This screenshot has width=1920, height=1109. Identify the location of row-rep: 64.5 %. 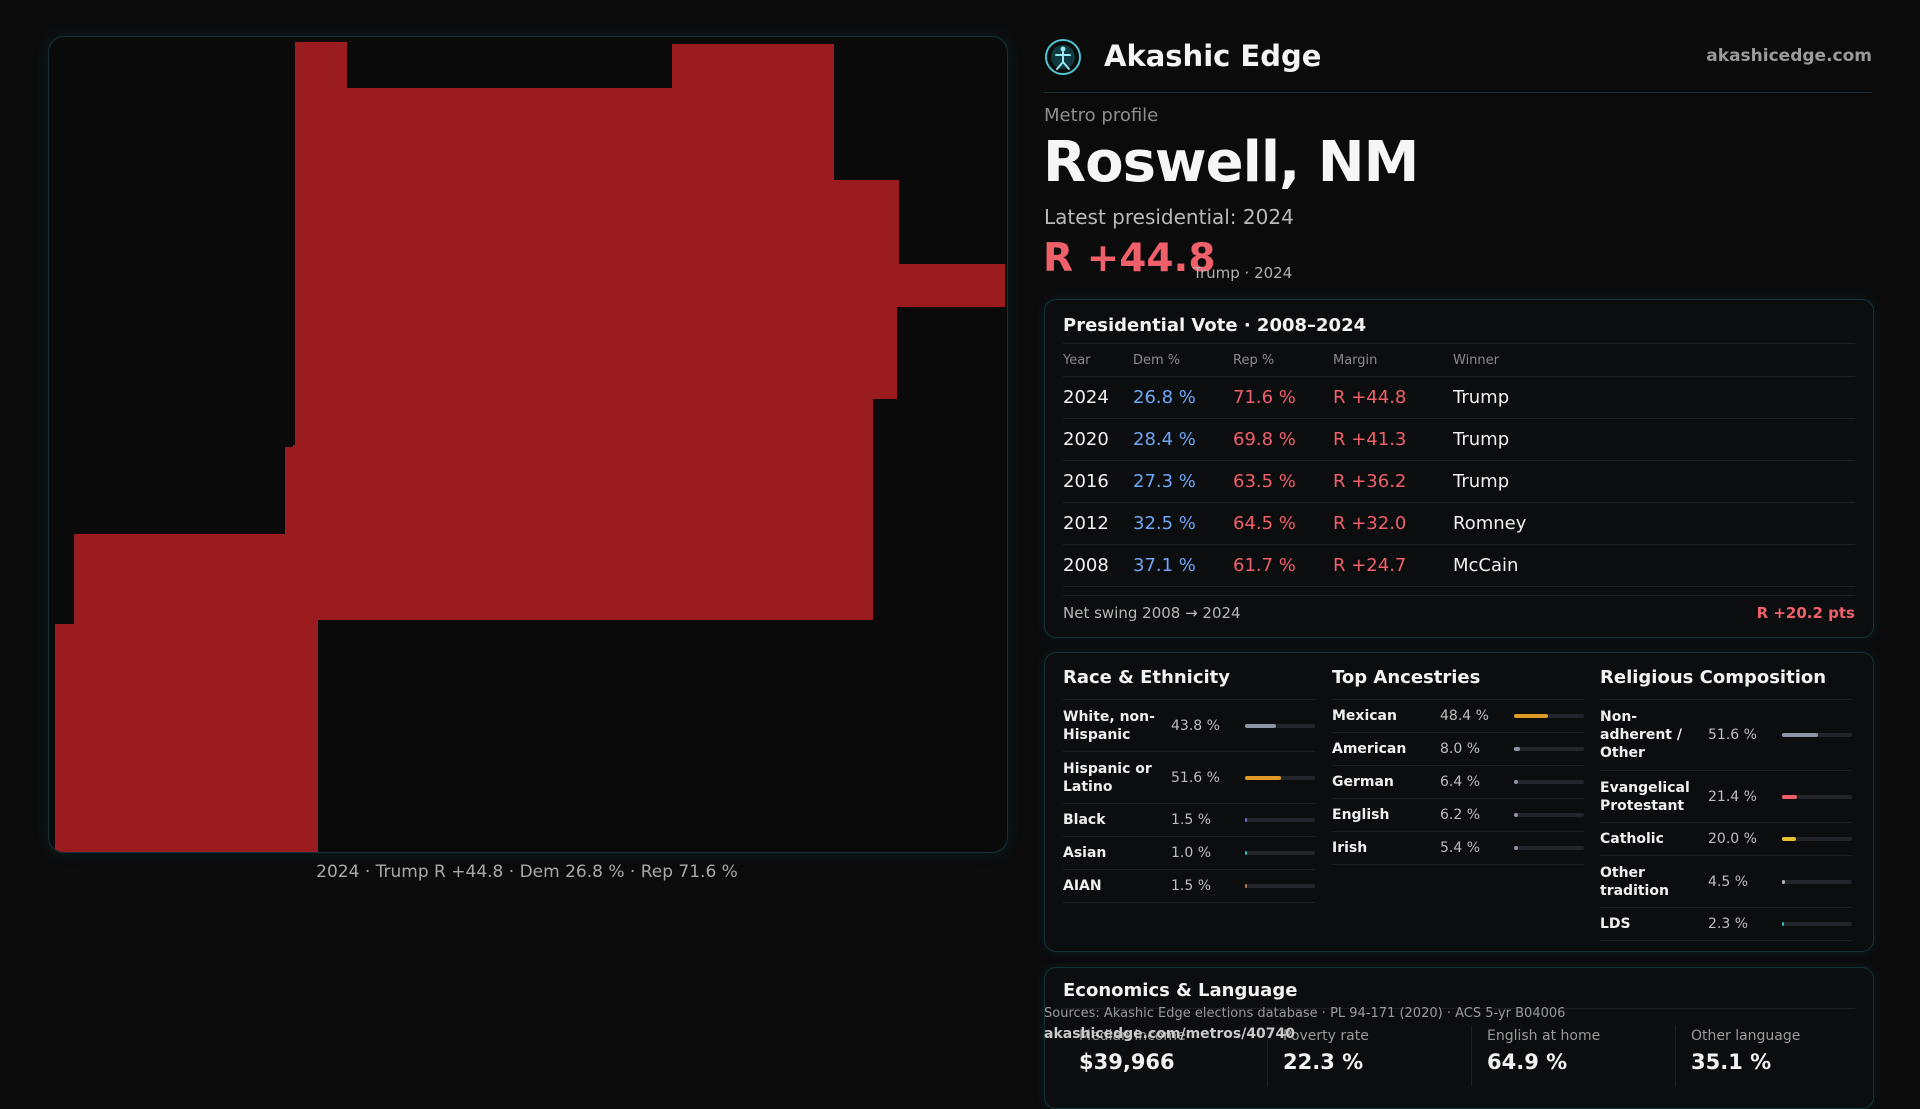
(1283, 523).